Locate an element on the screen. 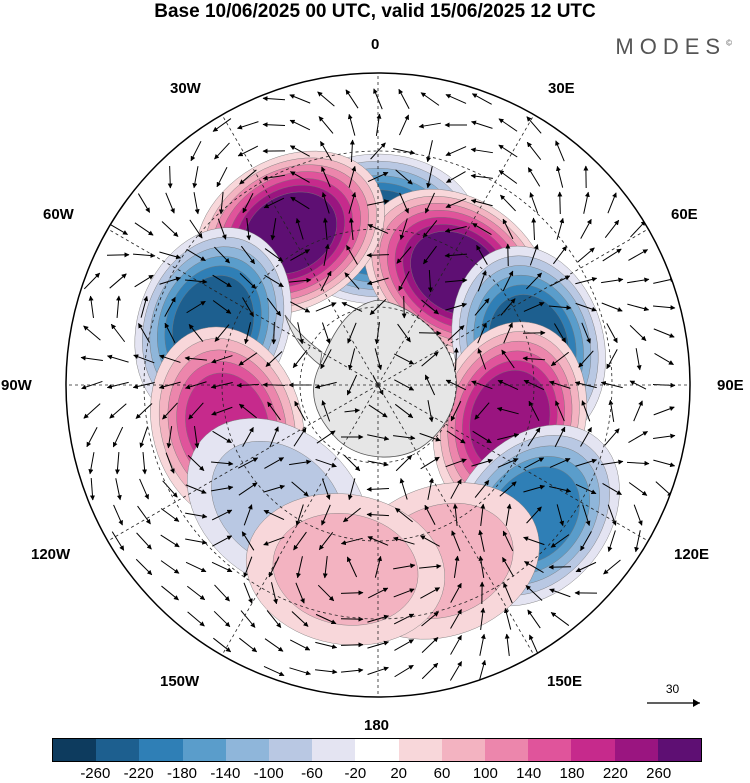  lon-label-30e: 30E is located at coordinates (561, 88).